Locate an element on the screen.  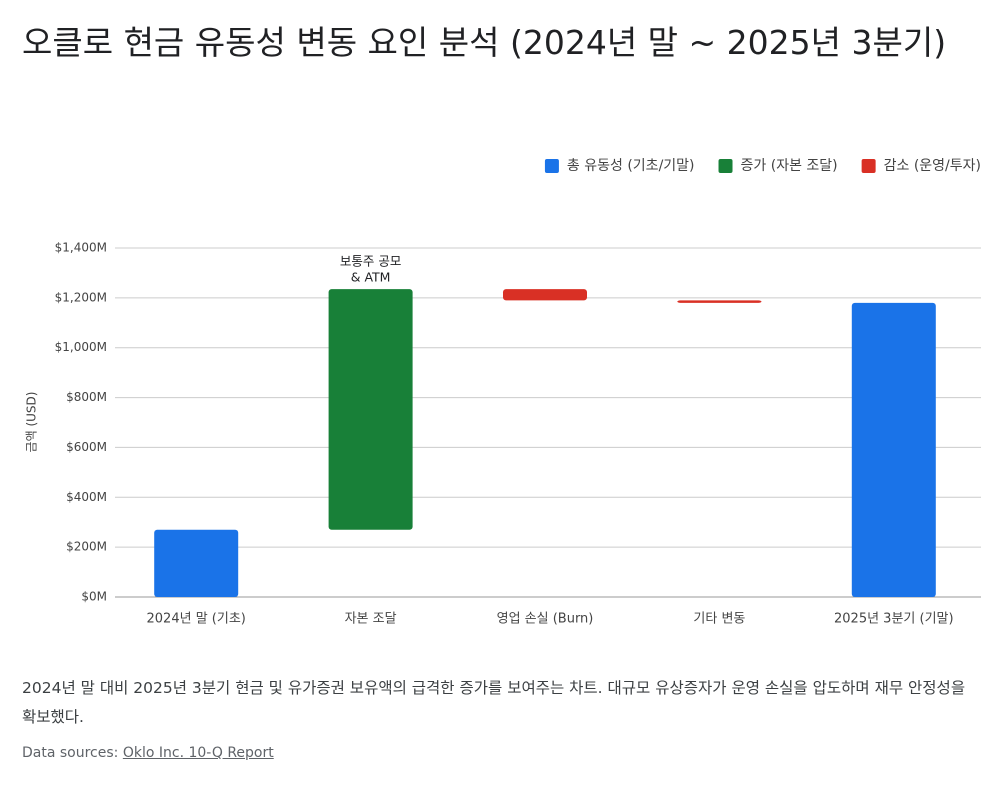
legend-label: 총 유동성 (기초/기말) is located at coordinates (631, 166).